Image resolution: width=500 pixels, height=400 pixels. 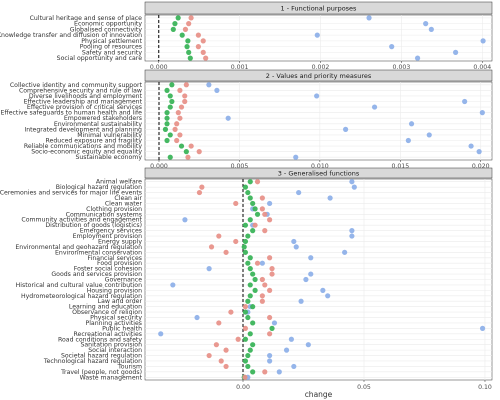 What do you see at coordinates (319, 394) in the screenshot?
I see `x-axis-title: change` at bounding box center [319, 394].